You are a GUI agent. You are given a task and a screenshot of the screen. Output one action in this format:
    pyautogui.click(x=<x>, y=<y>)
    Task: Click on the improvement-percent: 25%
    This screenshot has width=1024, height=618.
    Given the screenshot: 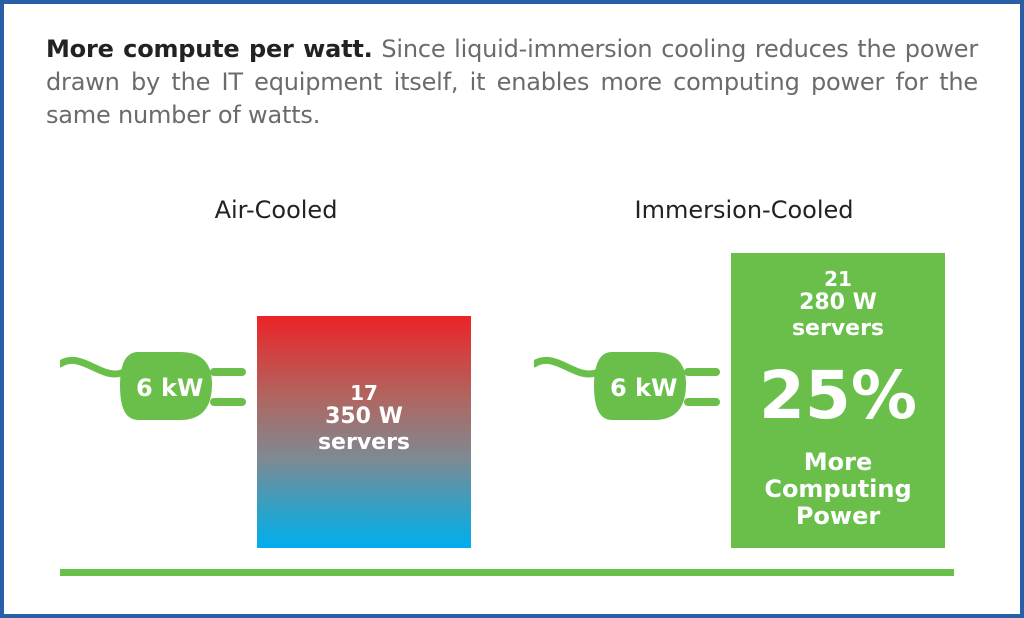 What is the action you would take?
    pyautogui.click(x=838, y=395)
    